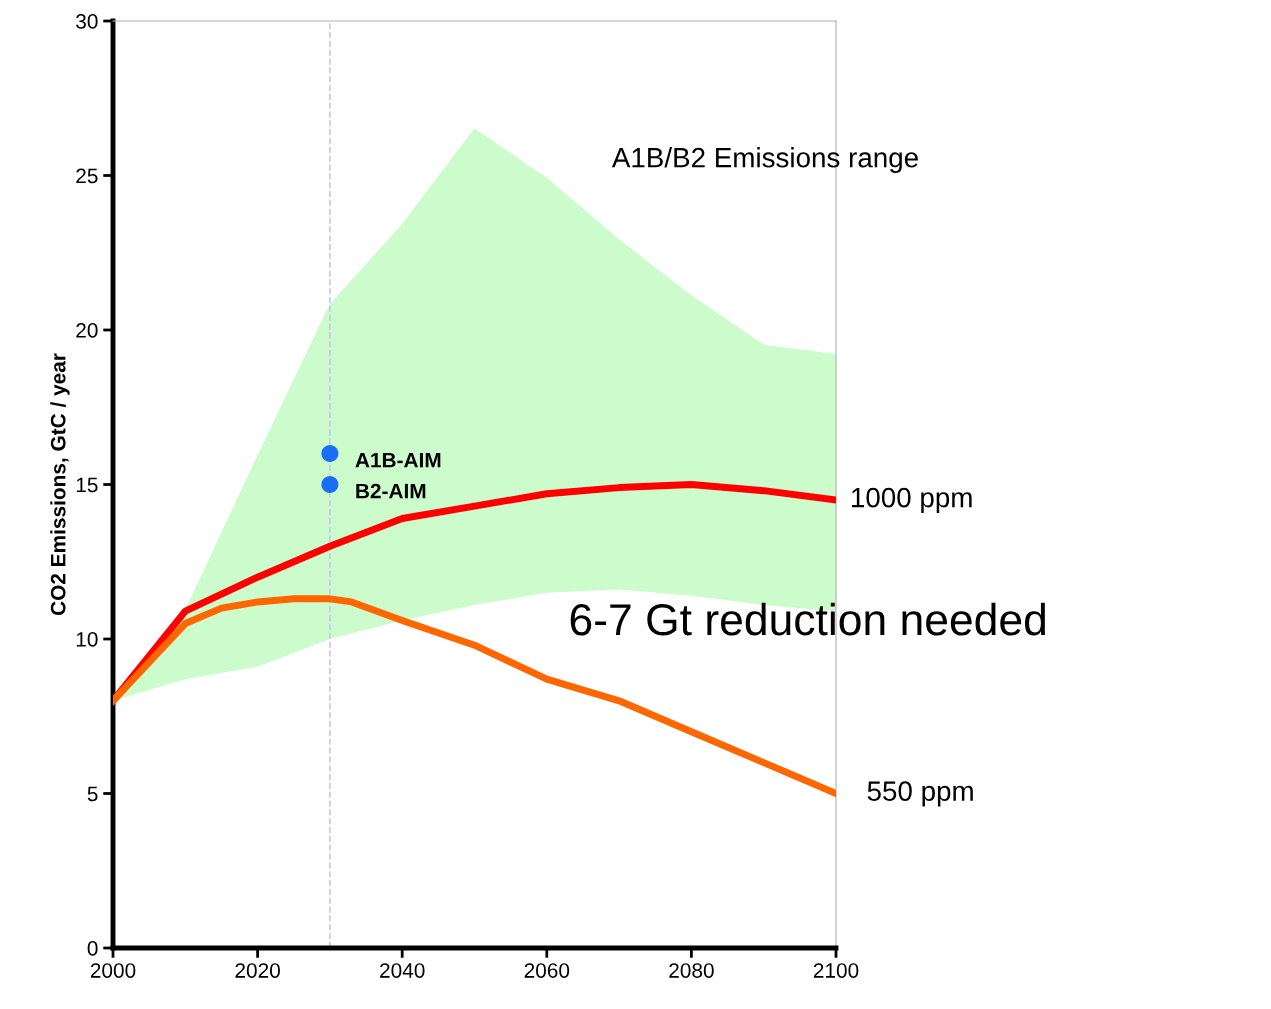  What do you see at coordinates (398, 460) in the screenshot?
I see `annotation: A1B-AIM` at bounding box center [398, 460].